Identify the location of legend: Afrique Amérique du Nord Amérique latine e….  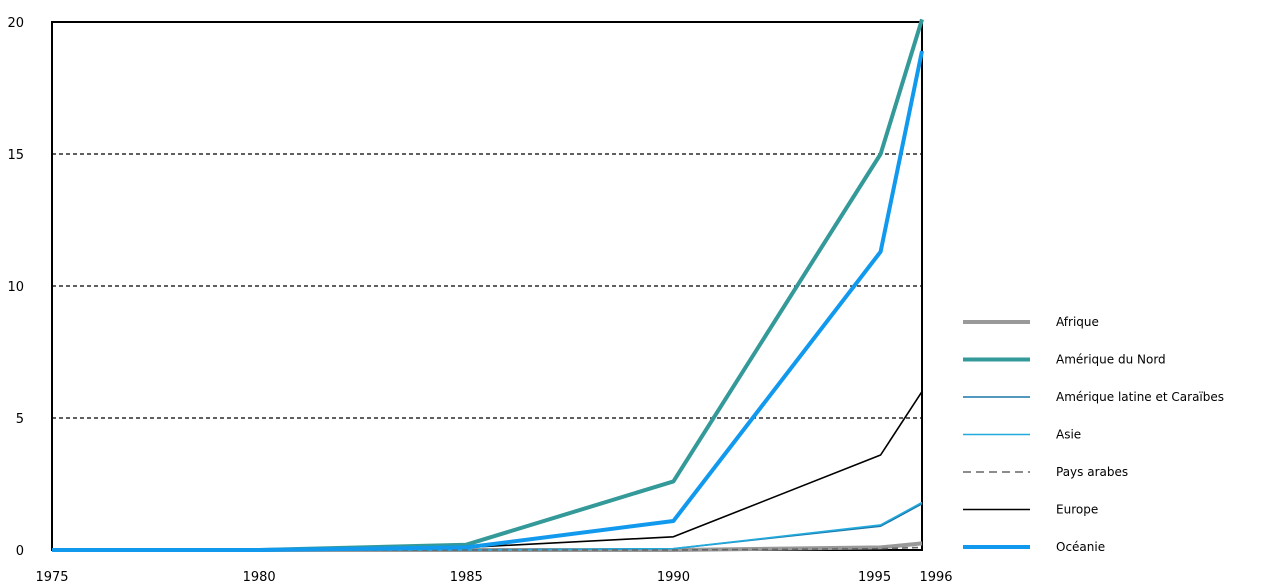
(1093, 434).